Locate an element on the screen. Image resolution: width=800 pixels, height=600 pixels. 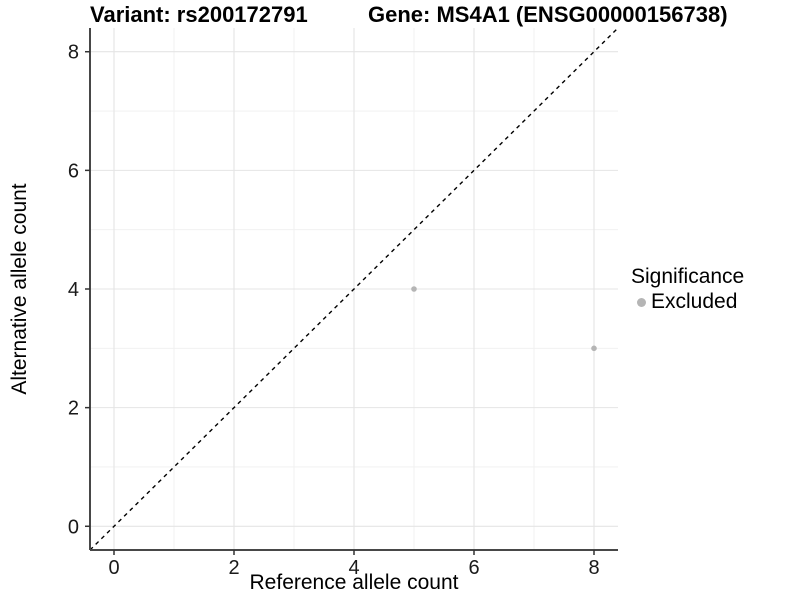
legend-item: Excluded is located at coordinates (686, 302).